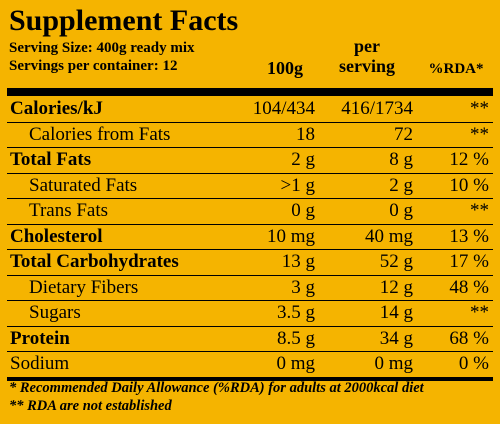 This screenshot has height=424, width=500. What do you see at coordinates (250, 134) in the screenshot?
I see `table-row: Calories from Fats 18 72 **` at bounding box center [250, 134].